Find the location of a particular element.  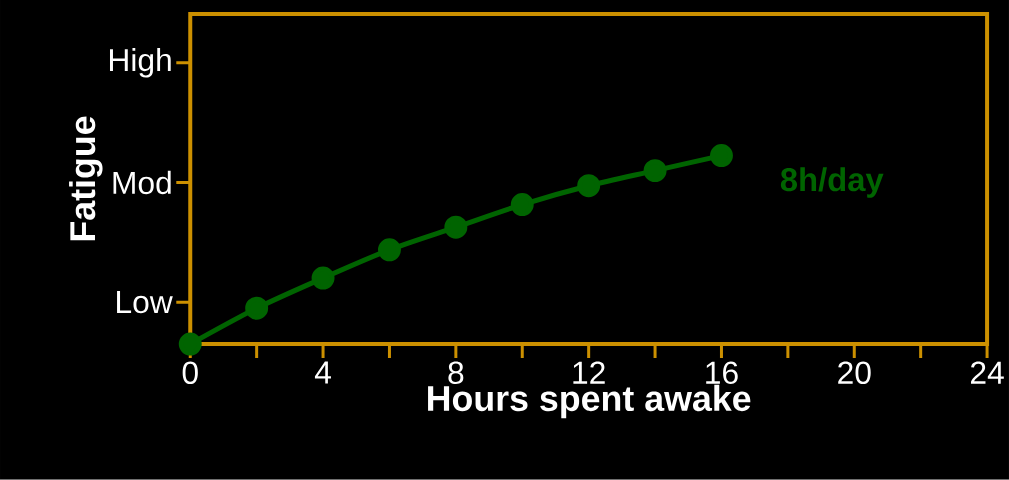

x-tick-label: 24 is located at coordinates (987, 372).